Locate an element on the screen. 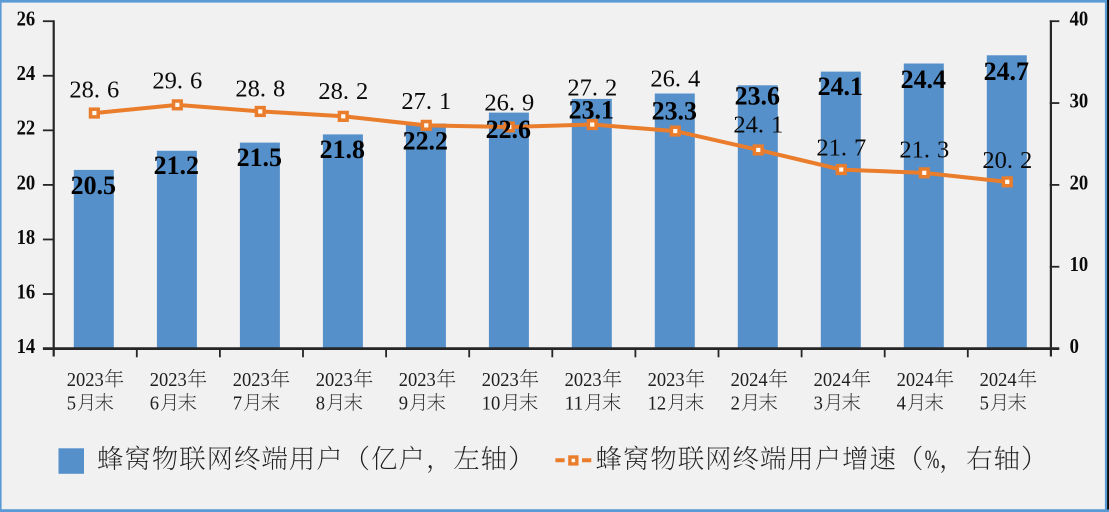  svg-text: 18 is located at coordinates (26, 237).